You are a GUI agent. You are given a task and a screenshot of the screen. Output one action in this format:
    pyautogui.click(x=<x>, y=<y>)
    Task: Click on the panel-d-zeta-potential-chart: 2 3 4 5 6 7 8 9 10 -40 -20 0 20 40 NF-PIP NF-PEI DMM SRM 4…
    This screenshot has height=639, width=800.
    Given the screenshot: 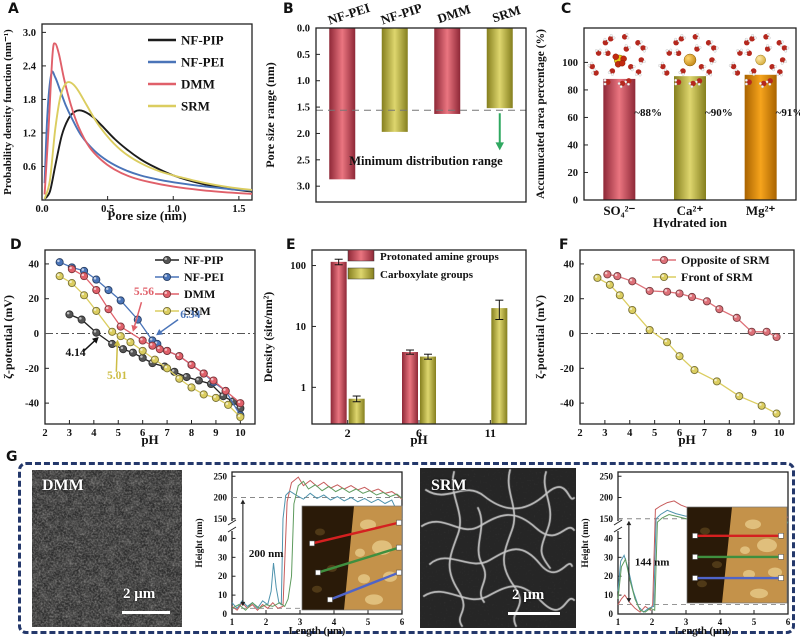 What is the action you would take?
    pyautogui.click(x=128, y=348)
    